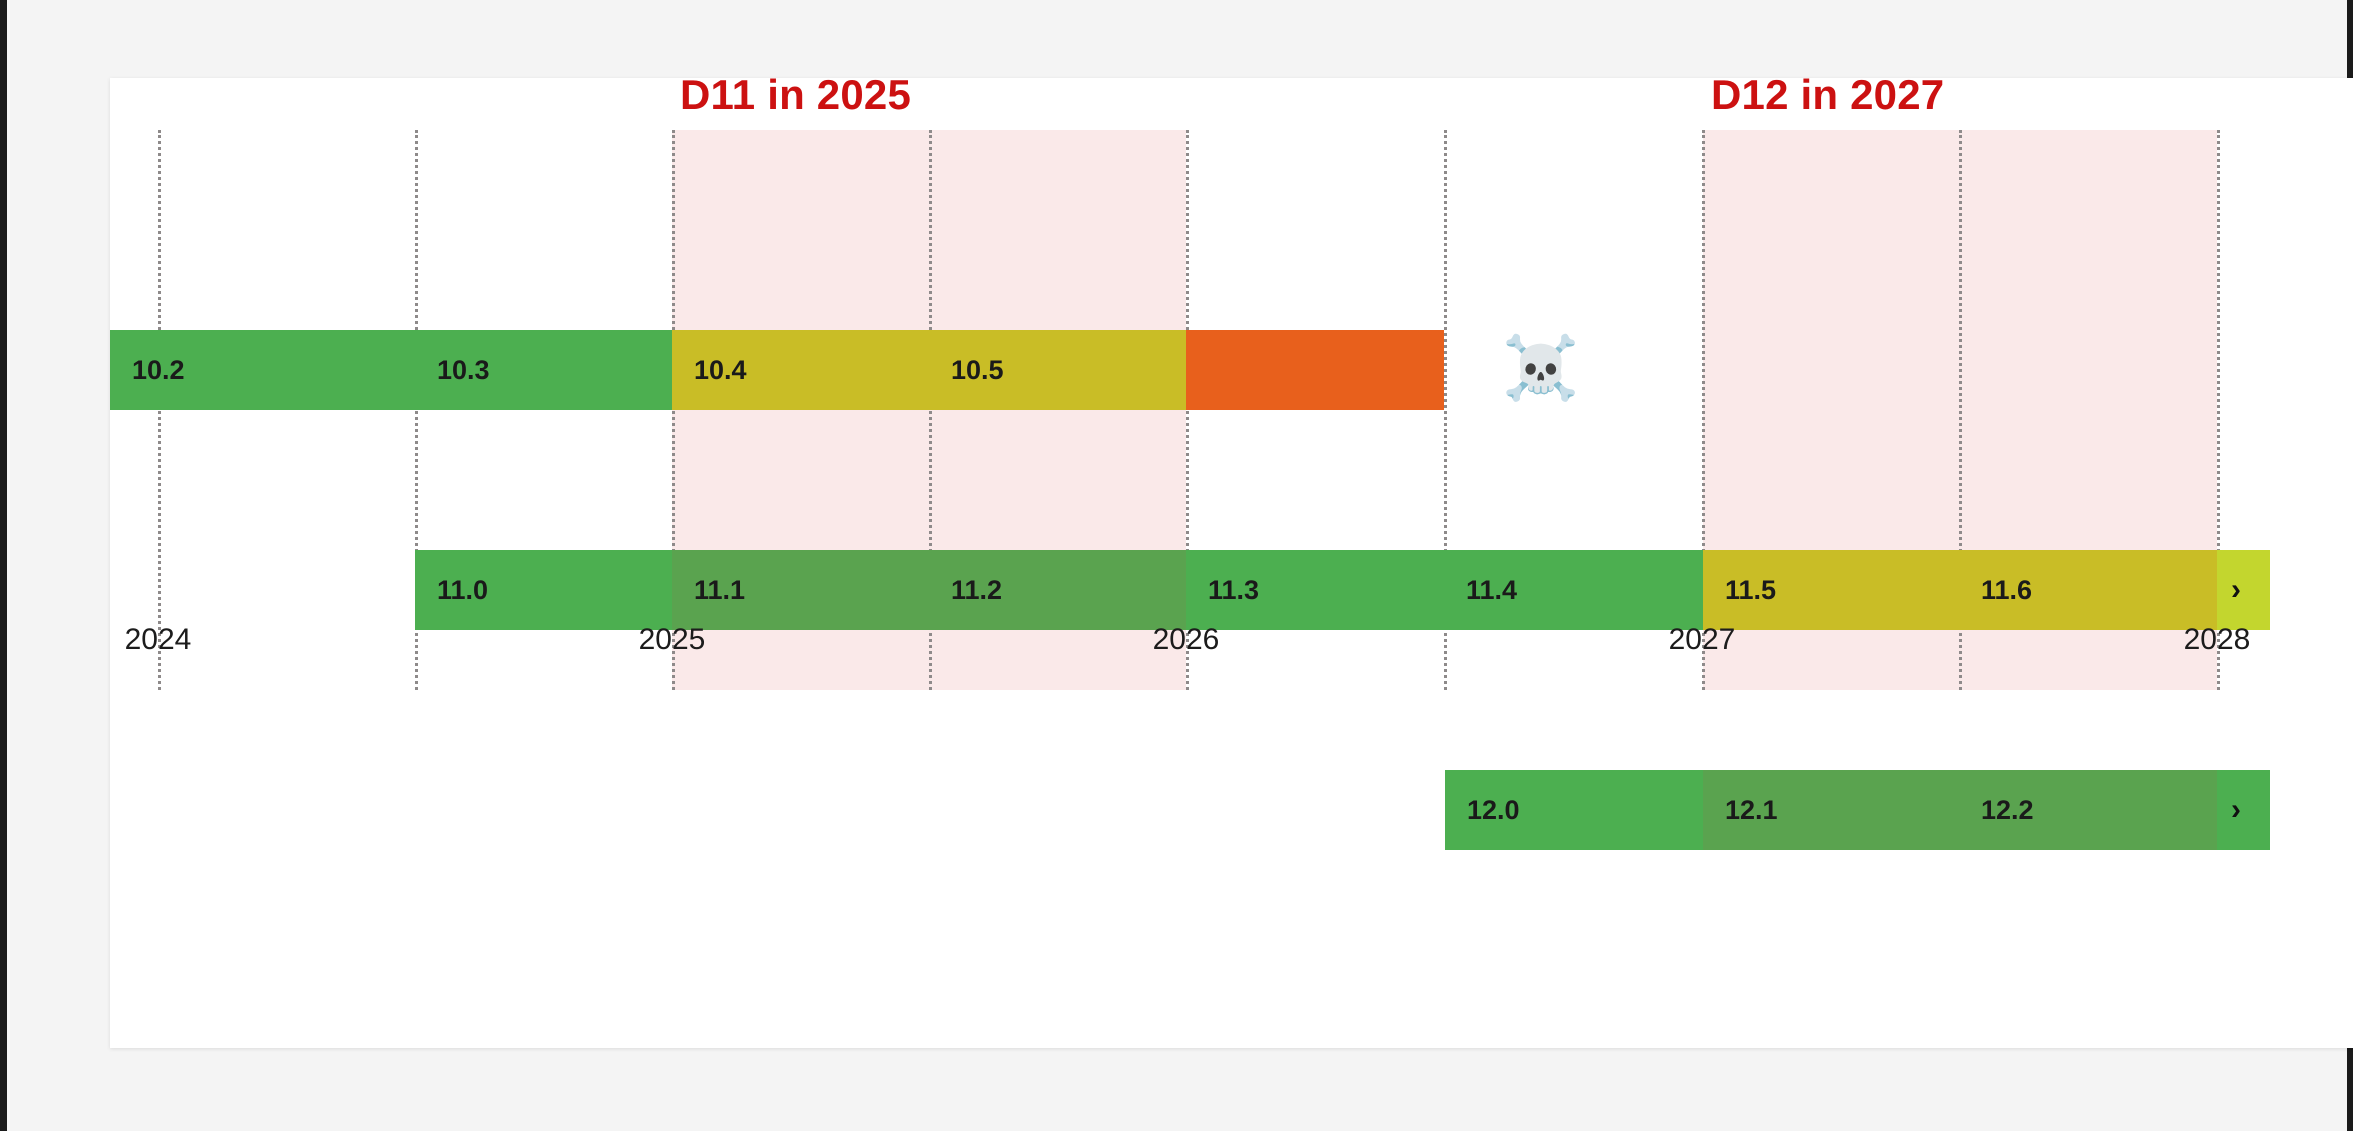 The width and height of the screenshot is (2353, 1131). What do you see at coordinates (800, 590) in the screenshot?
I see `bar-segment: 11.1` at bounding box center [800, 590].